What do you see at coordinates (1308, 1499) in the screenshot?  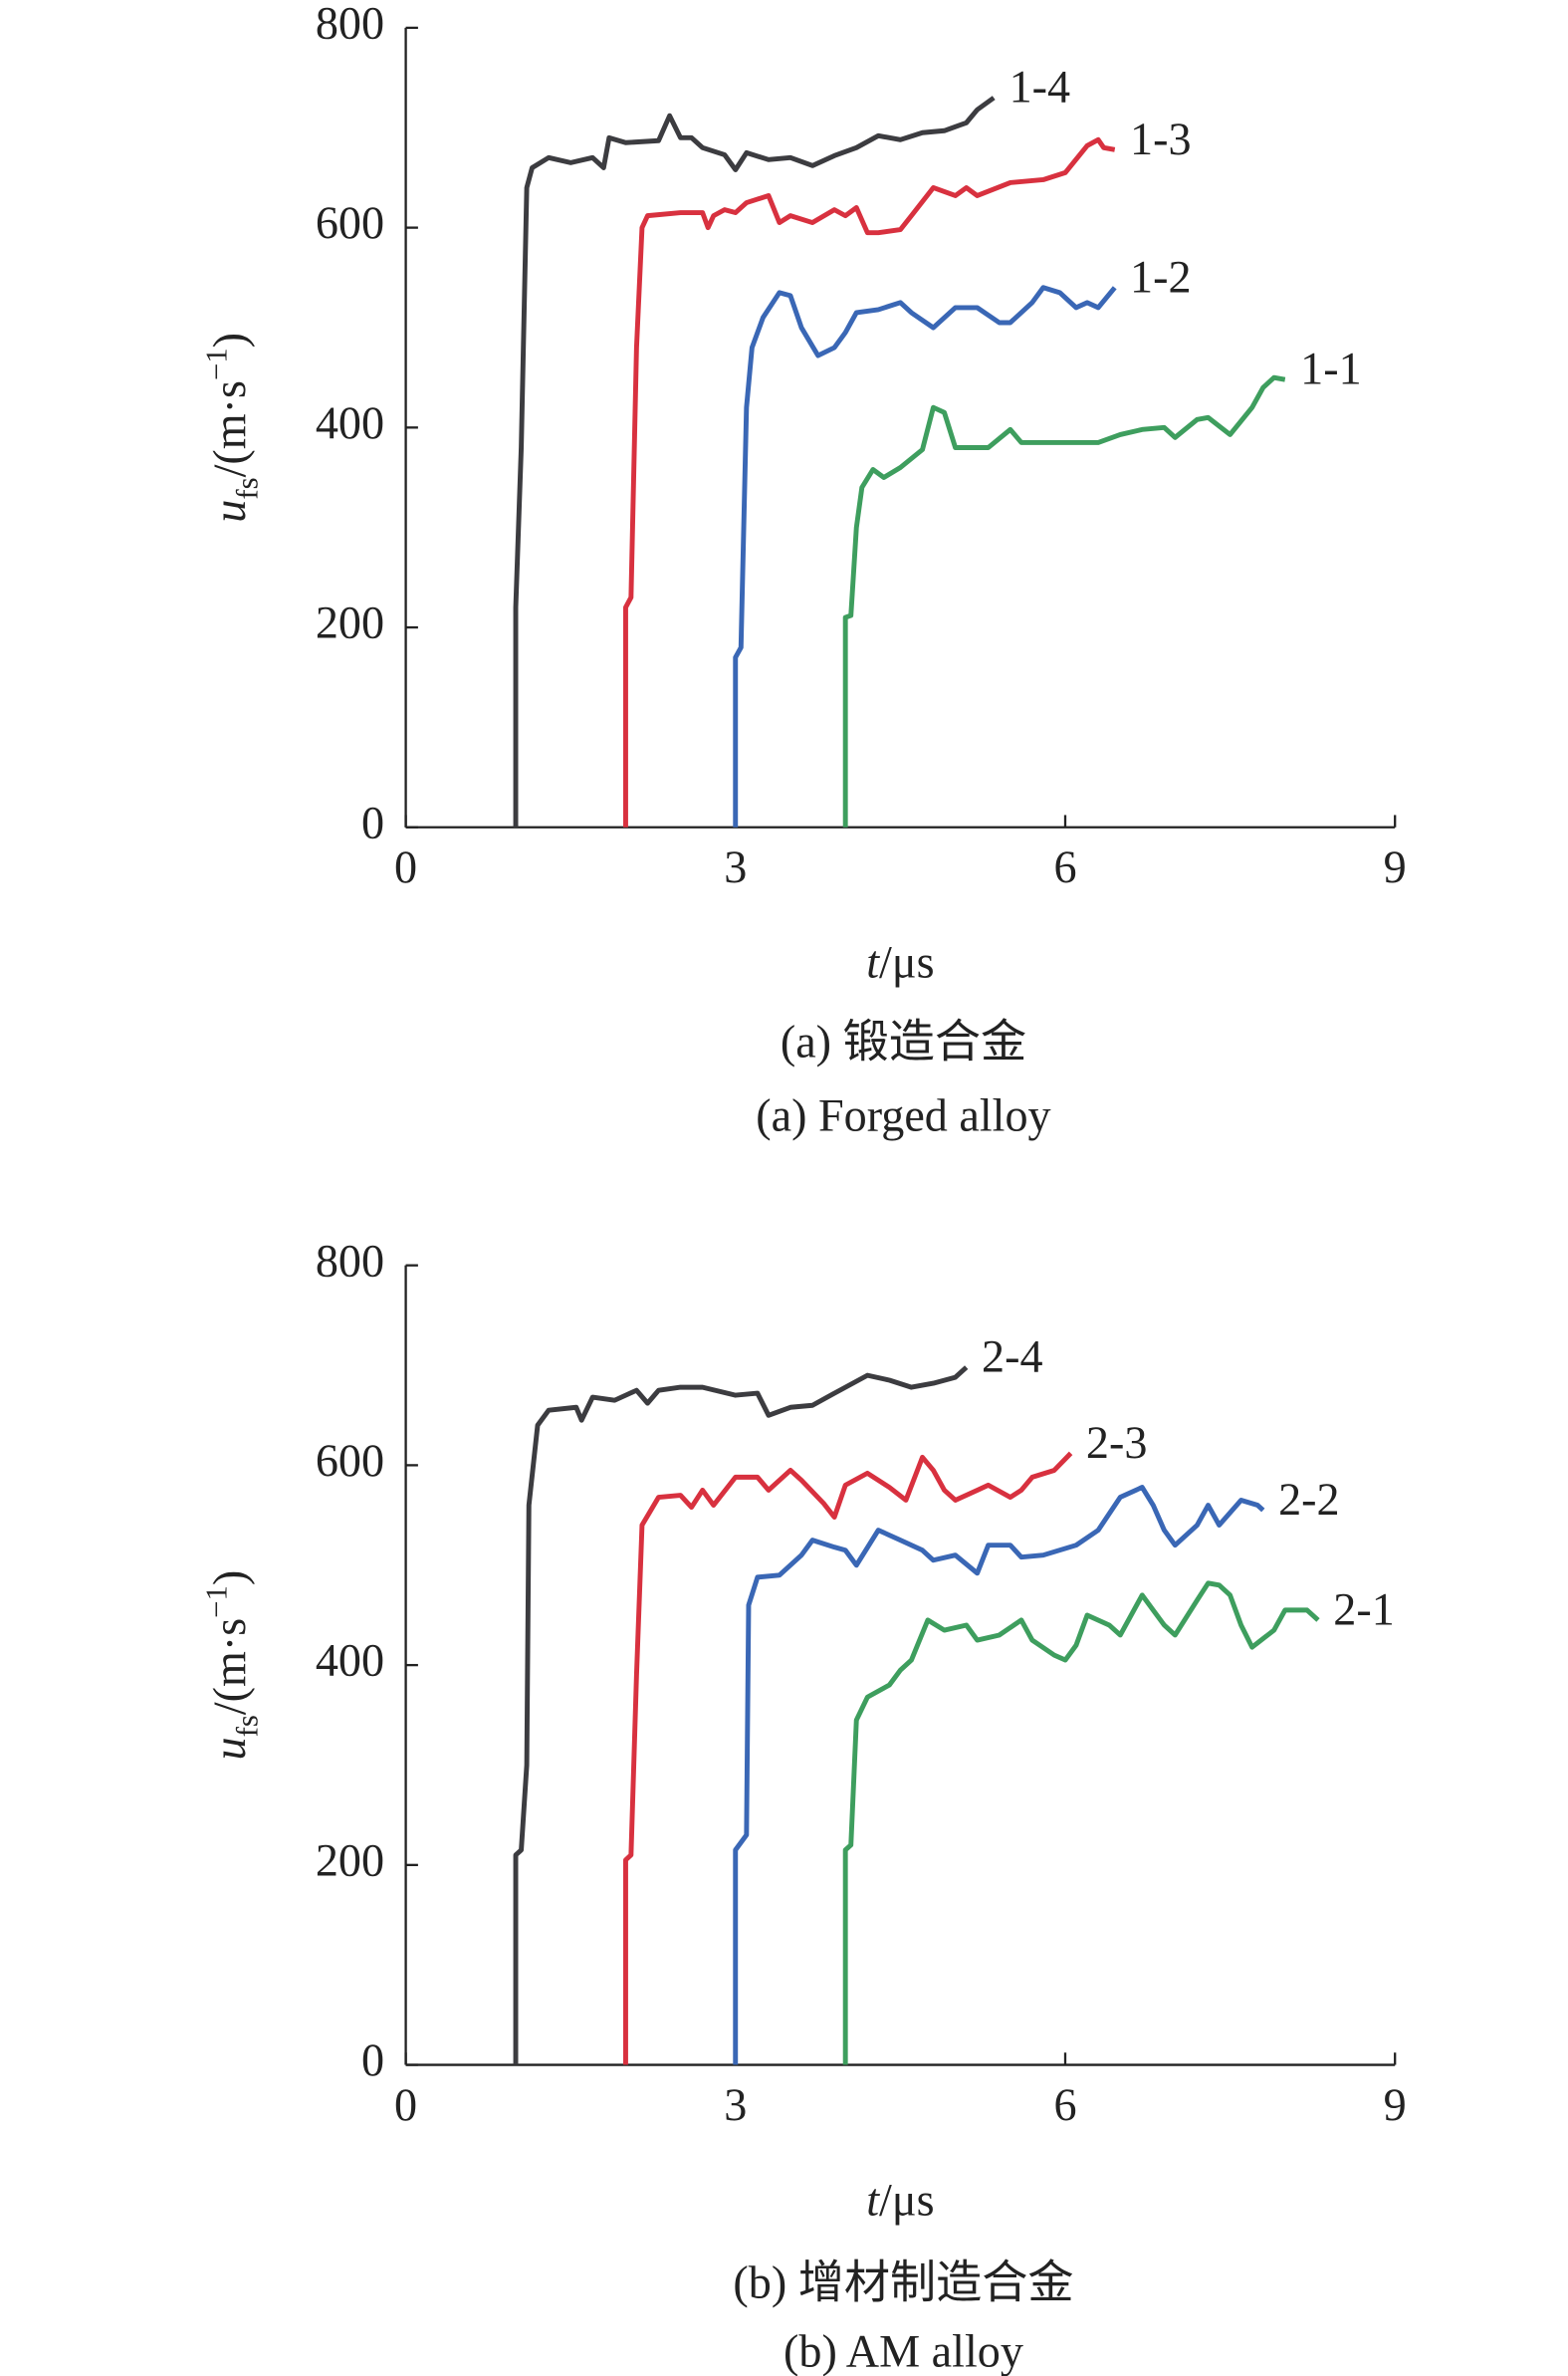 I see `series-label: 2-2` at bounding box center [1308, 1499].